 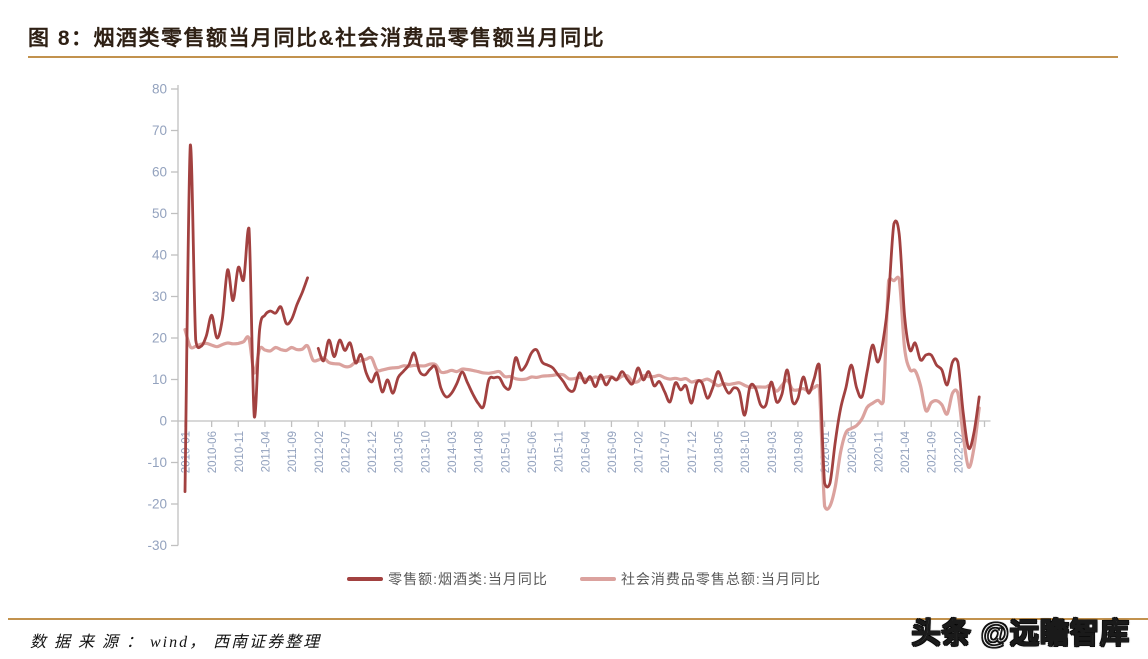 What do you see at coordinates (159, 89) in the screenshot?
I see `y-tick-label: 80` at bounding box center [159, 89].